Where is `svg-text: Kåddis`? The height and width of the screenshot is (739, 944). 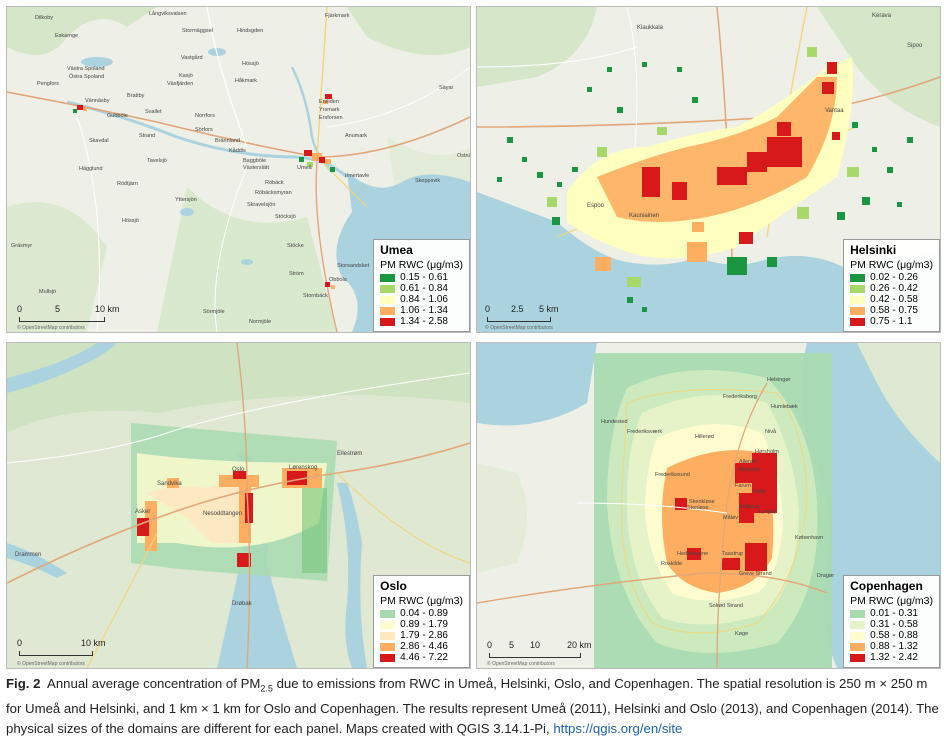 svg-text: Kåddis is located at coordinates (237, 150).